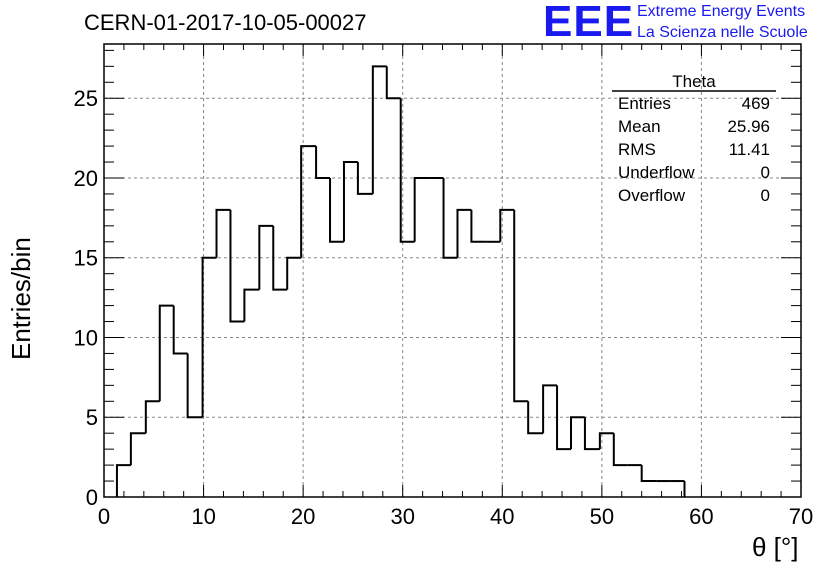  What do you see at coordinates (92, 497) in the screenshot?
I see `y-tick-label: 0` at bounding box center [92, 497].